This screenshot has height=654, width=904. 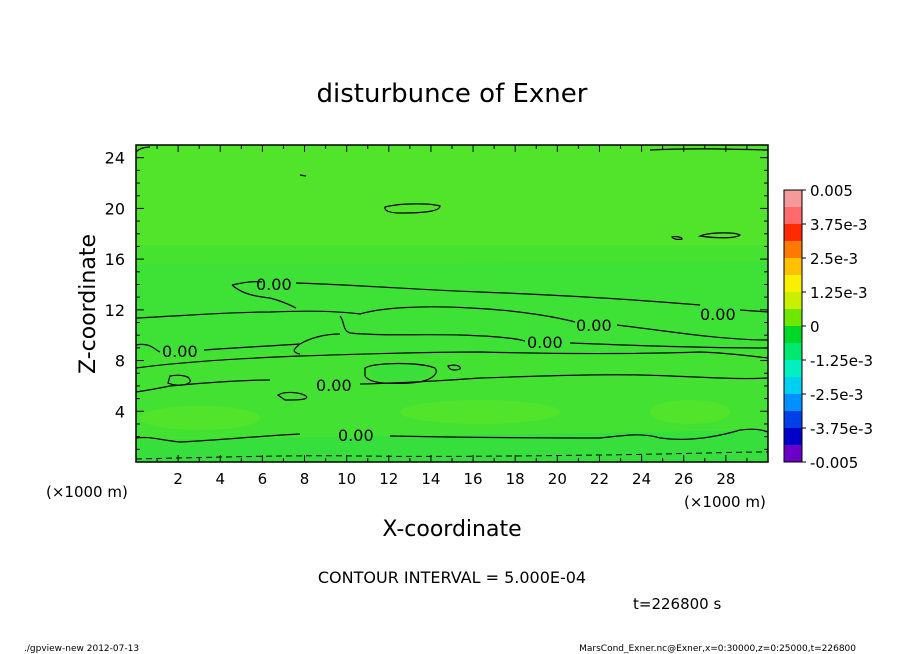 I want to click on x-unit-label-left: (×1000 m), so click(x=87, y=492).